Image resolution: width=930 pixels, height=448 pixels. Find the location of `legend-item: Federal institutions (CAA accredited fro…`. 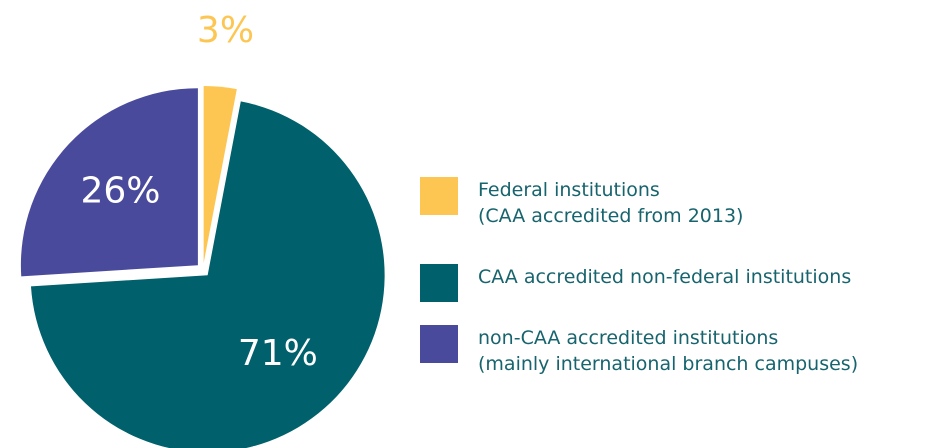

legend-item: Federal institutions (CAA accredited fro… is located at coordinates (675, 203).